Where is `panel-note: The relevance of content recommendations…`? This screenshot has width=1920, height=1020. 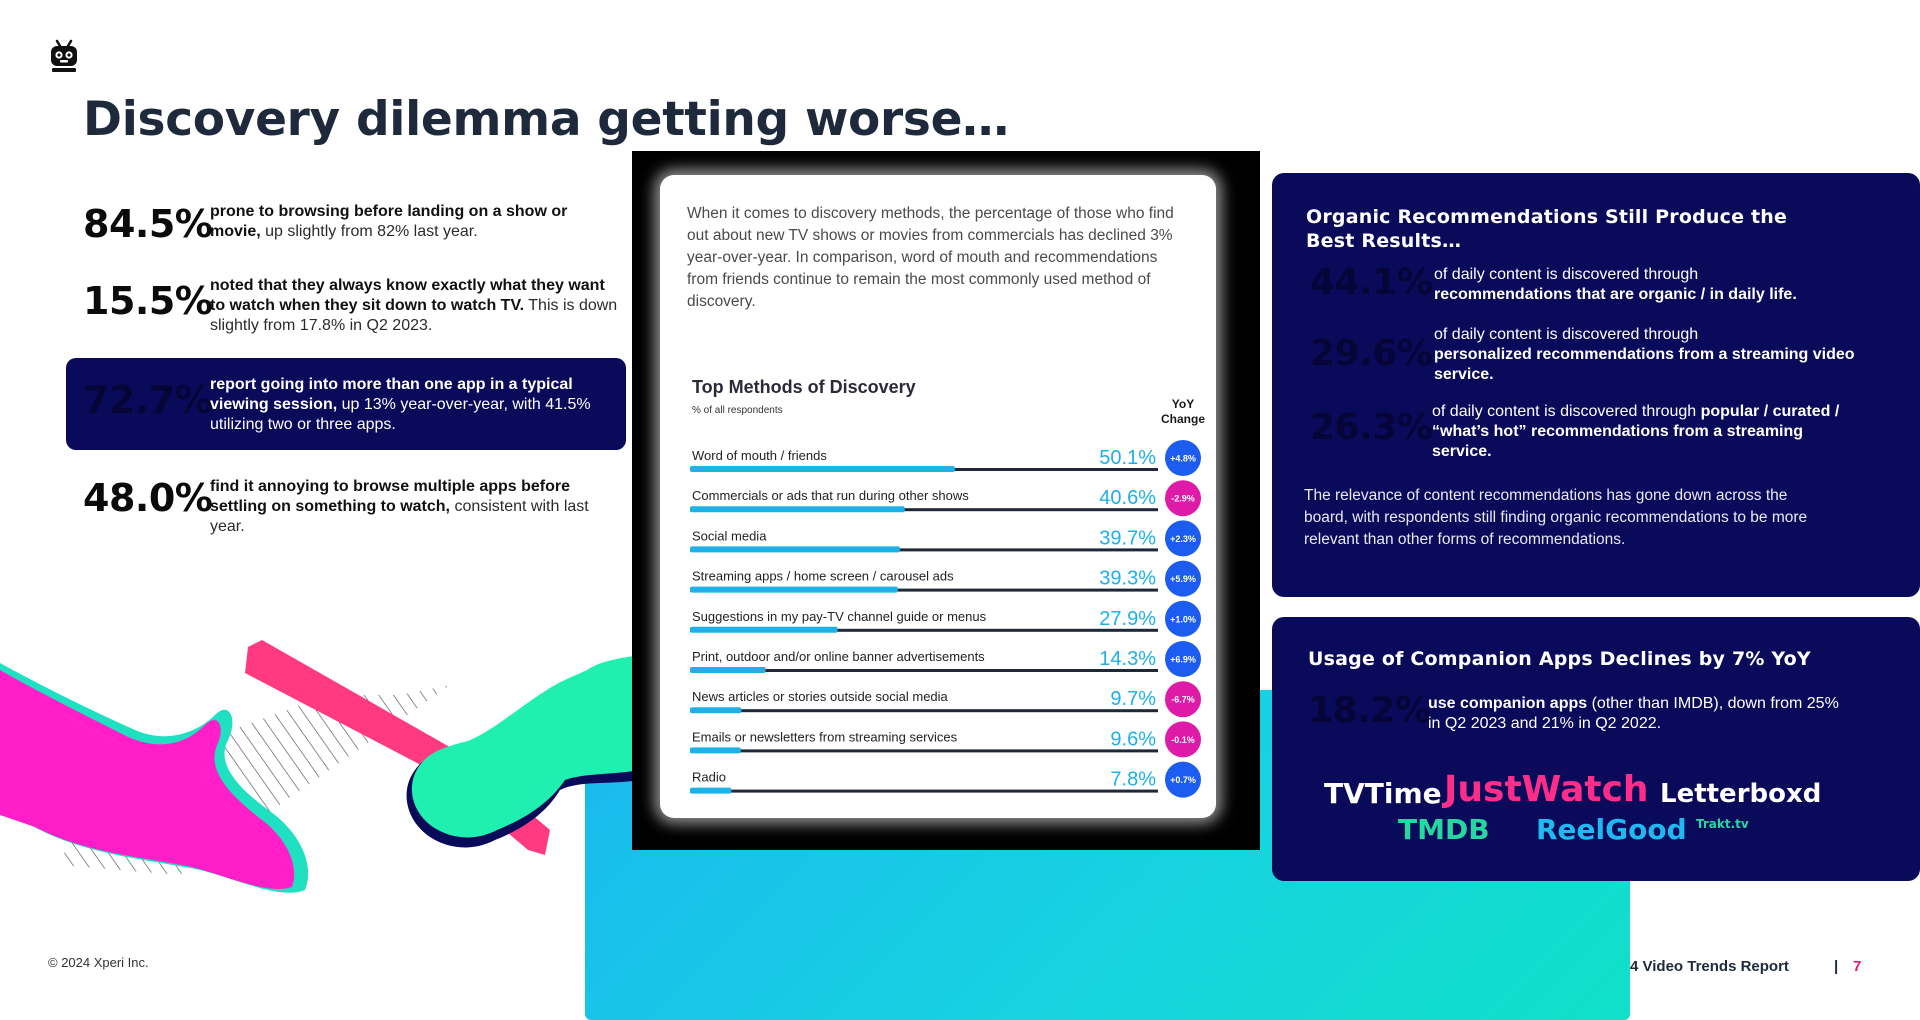
panel-note: The relevance of content recommendations… is located at coordinates (1556, 517).